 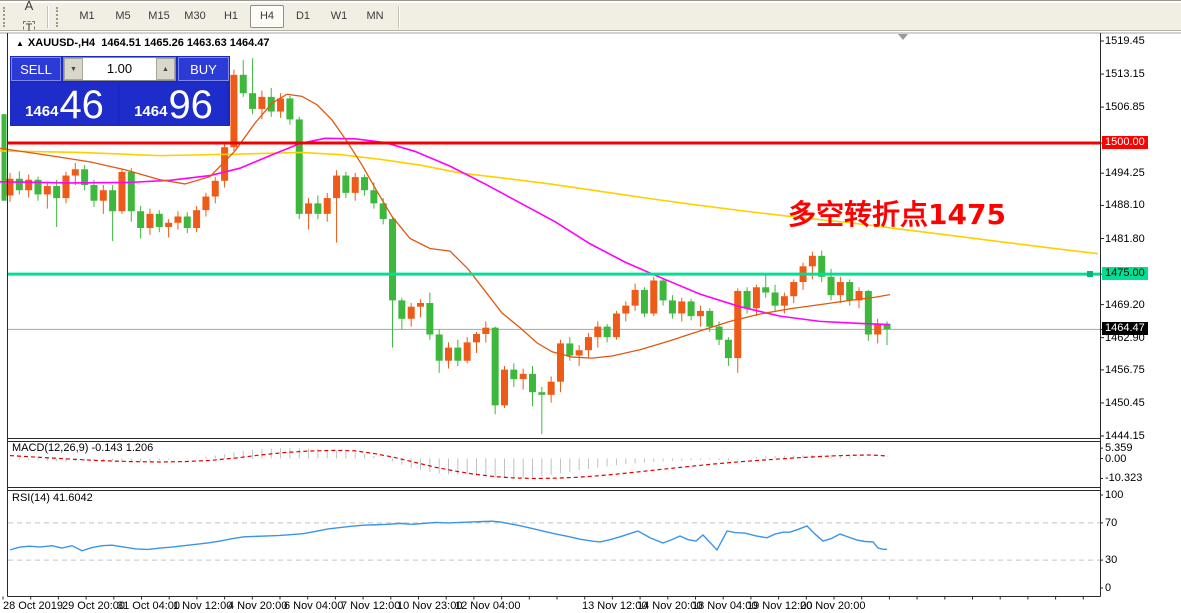 I want to click on toolbar-drag-handle, so click(x=7, y=16).